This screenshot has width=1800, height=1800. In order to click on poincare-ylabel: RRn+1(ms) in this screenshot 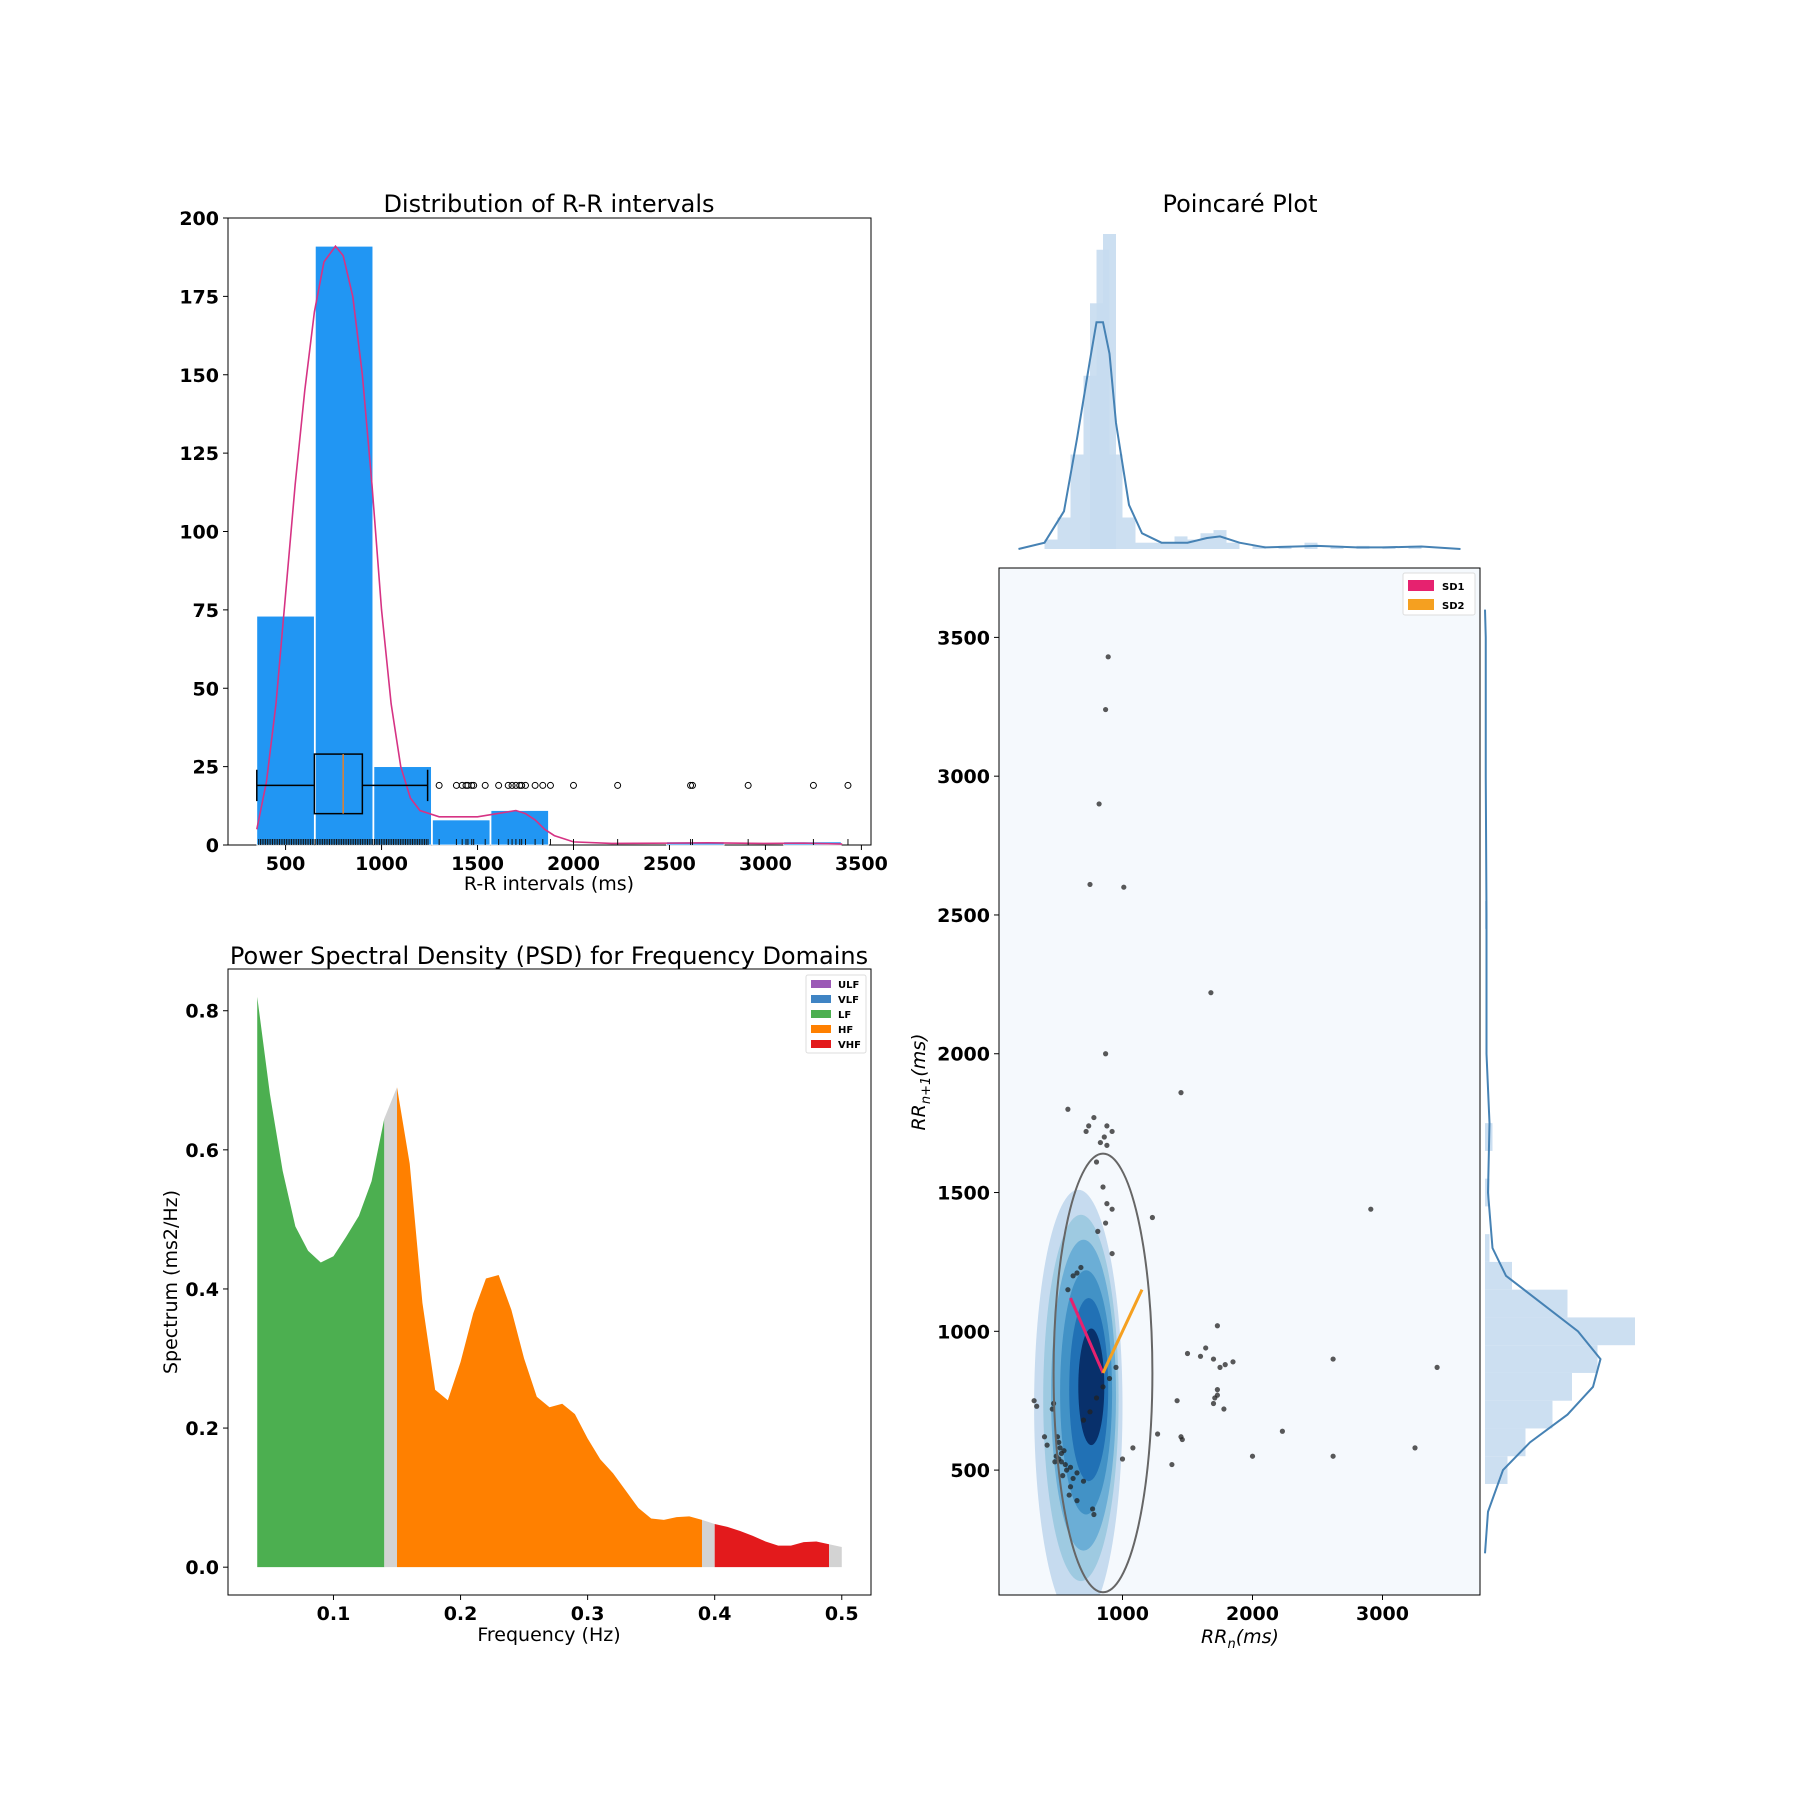, I will do `click(921, 1081)`.